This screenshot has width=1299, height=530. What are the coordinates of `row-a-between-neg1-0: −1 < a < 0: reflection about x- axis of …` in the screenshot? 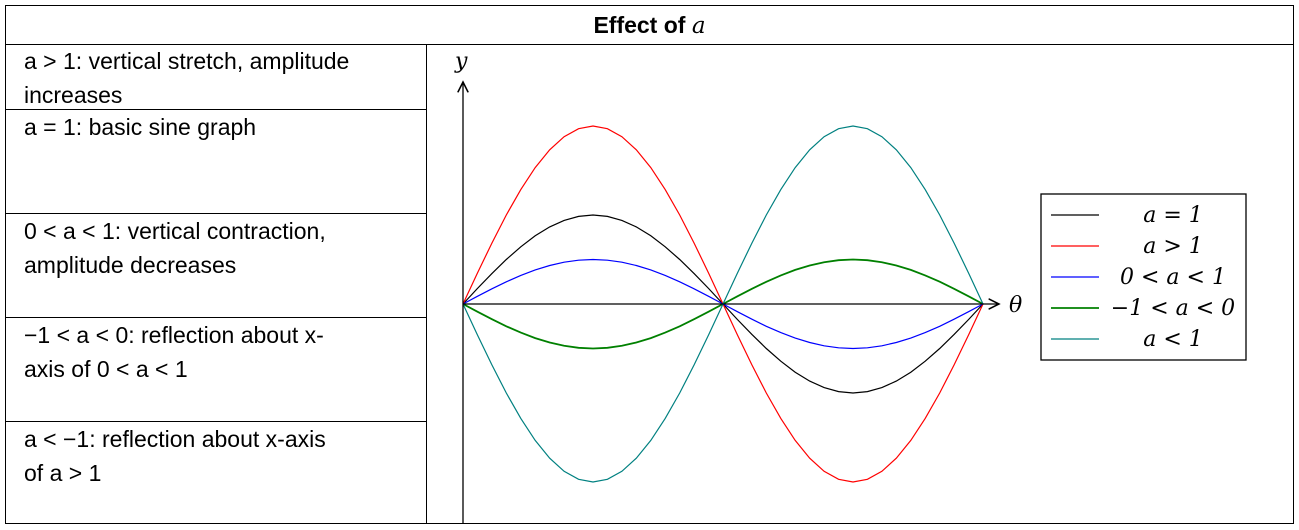 It's located at (216, 370).